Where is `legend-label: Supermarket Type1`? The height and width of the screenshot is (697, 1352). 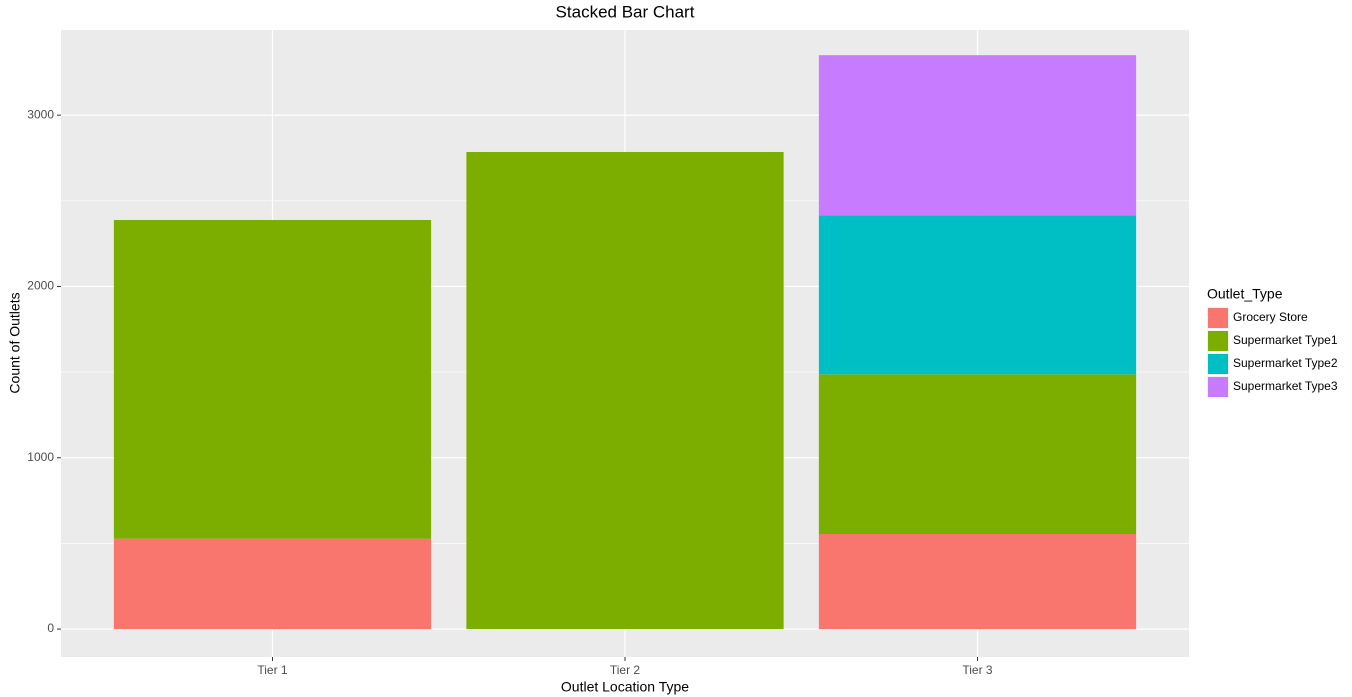 legend-label: Supermarket Type1 is located at coordinates (1285, 340).